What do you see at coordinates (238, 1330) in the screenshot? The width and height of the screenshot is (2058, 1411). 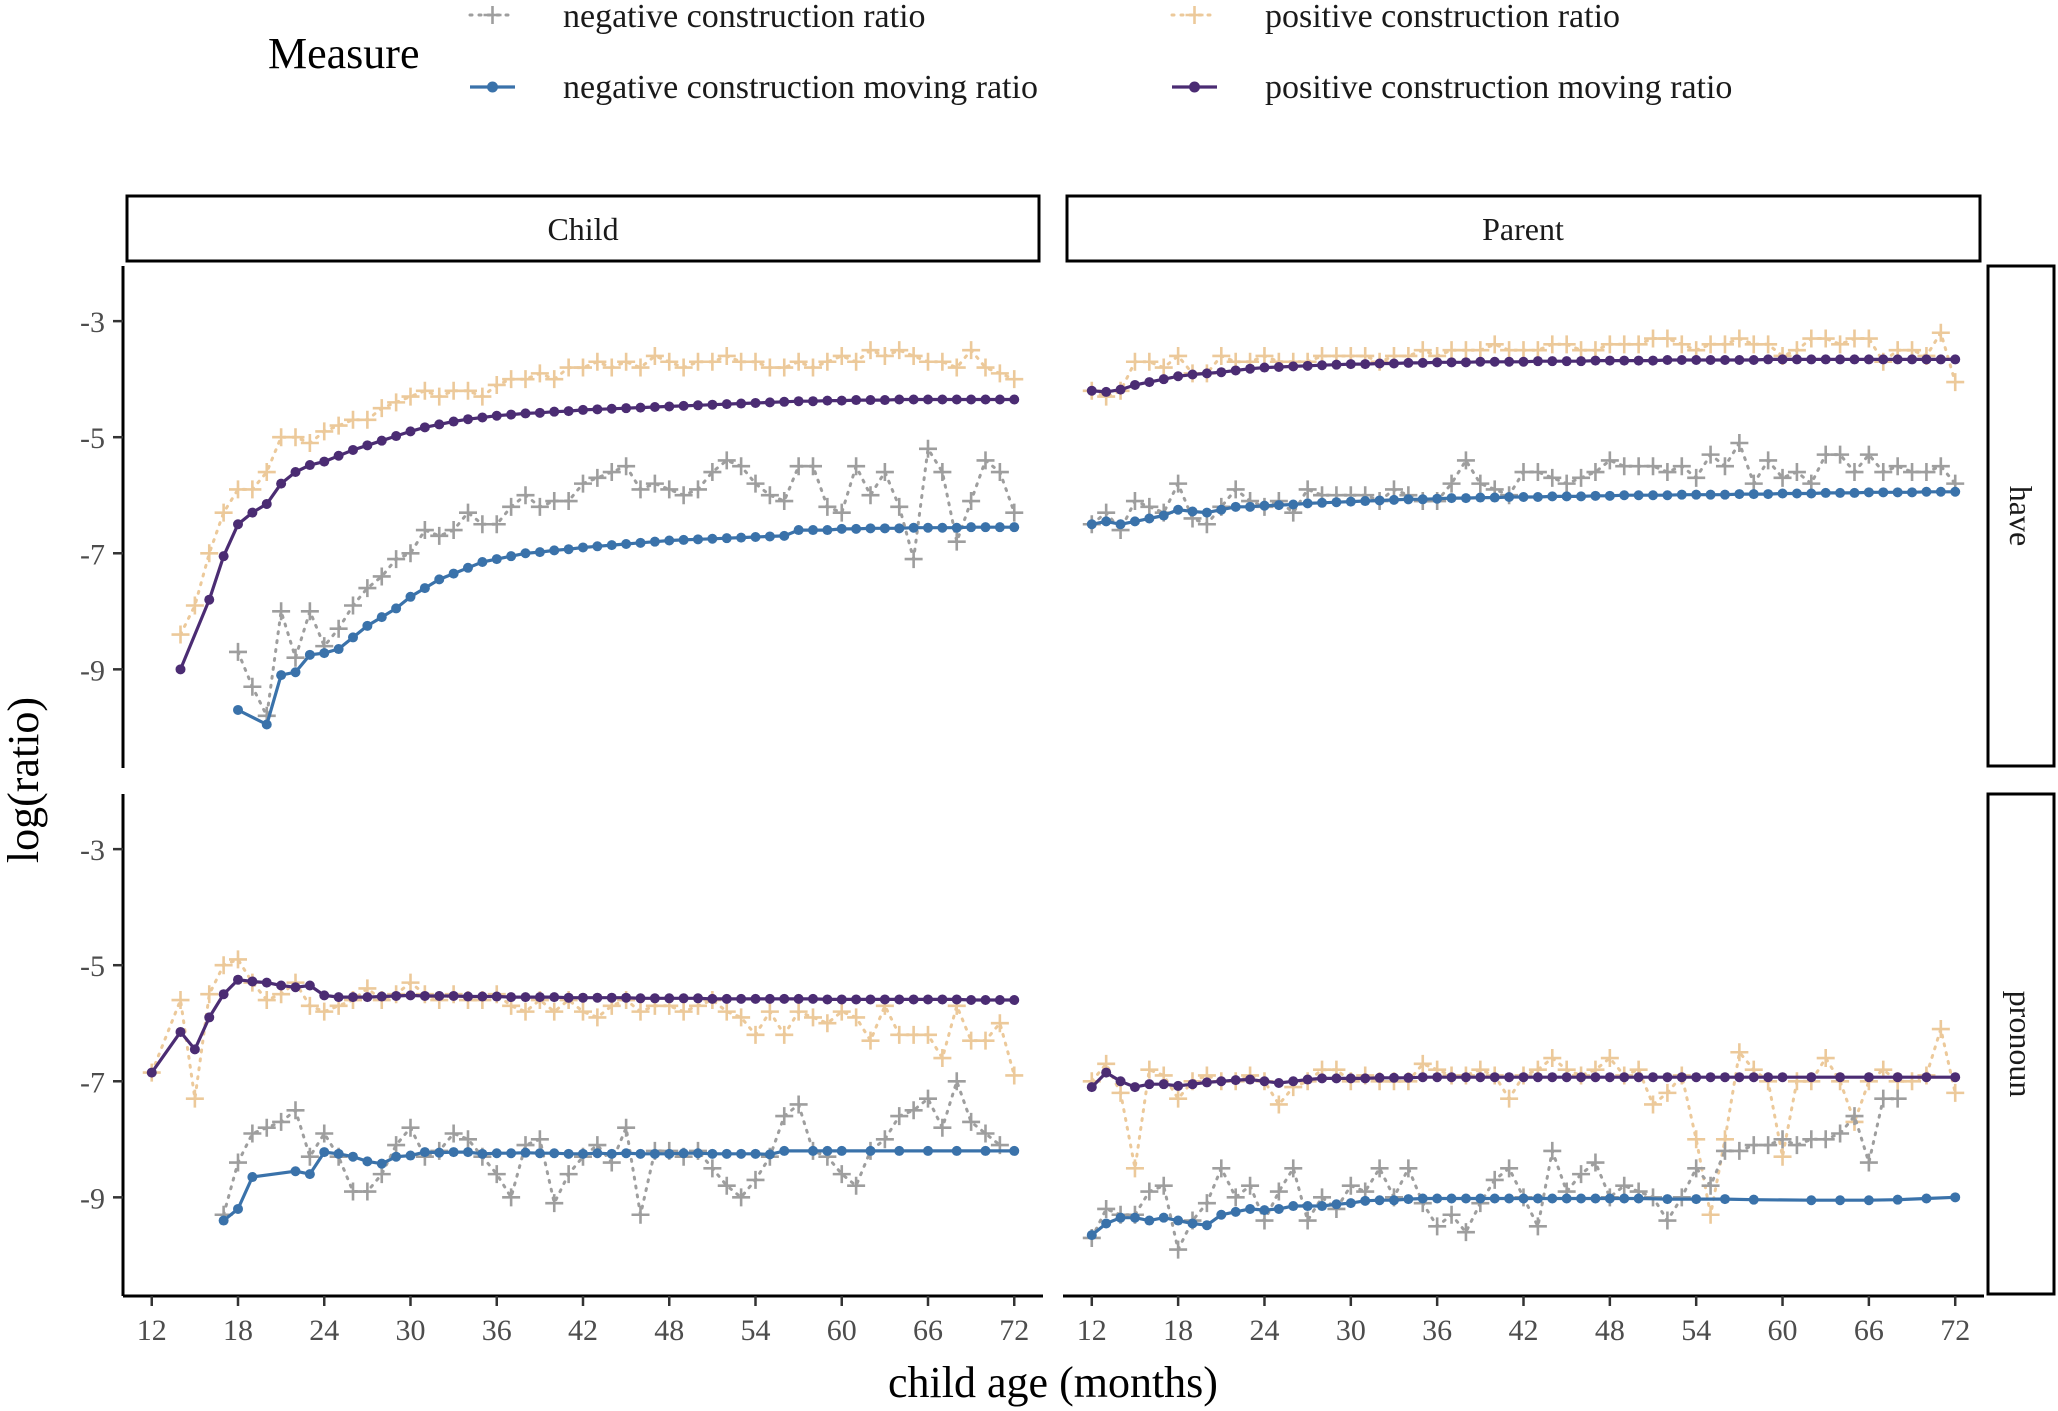 I see `x-tick-label: 18` at bounding box center [238, 1330].